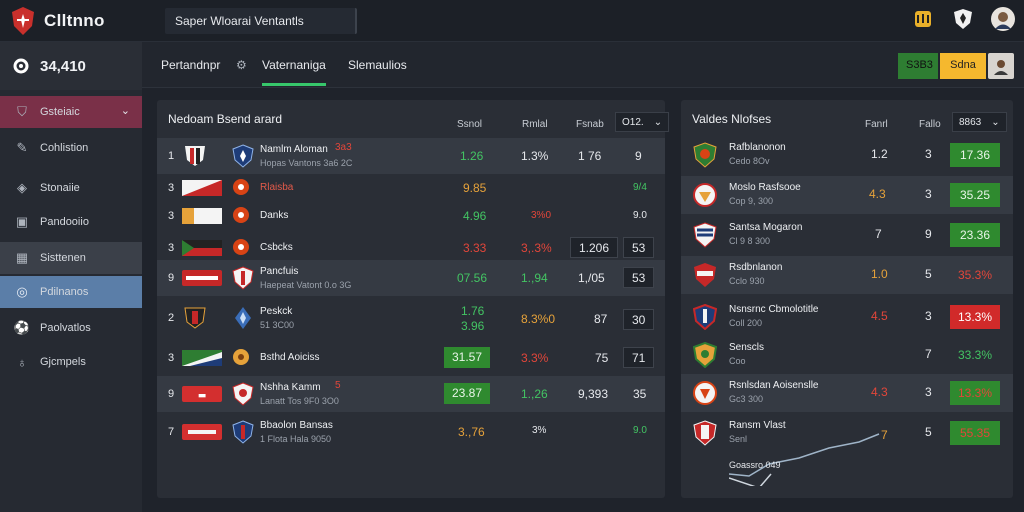 The height and width of the screenshot is (512, 1024). What do you see at coordinates (411, 216) in the screenshot?
I see `table-row: 3 Danks 4.96 3%0 9.0` at bounding box center [411, 216].